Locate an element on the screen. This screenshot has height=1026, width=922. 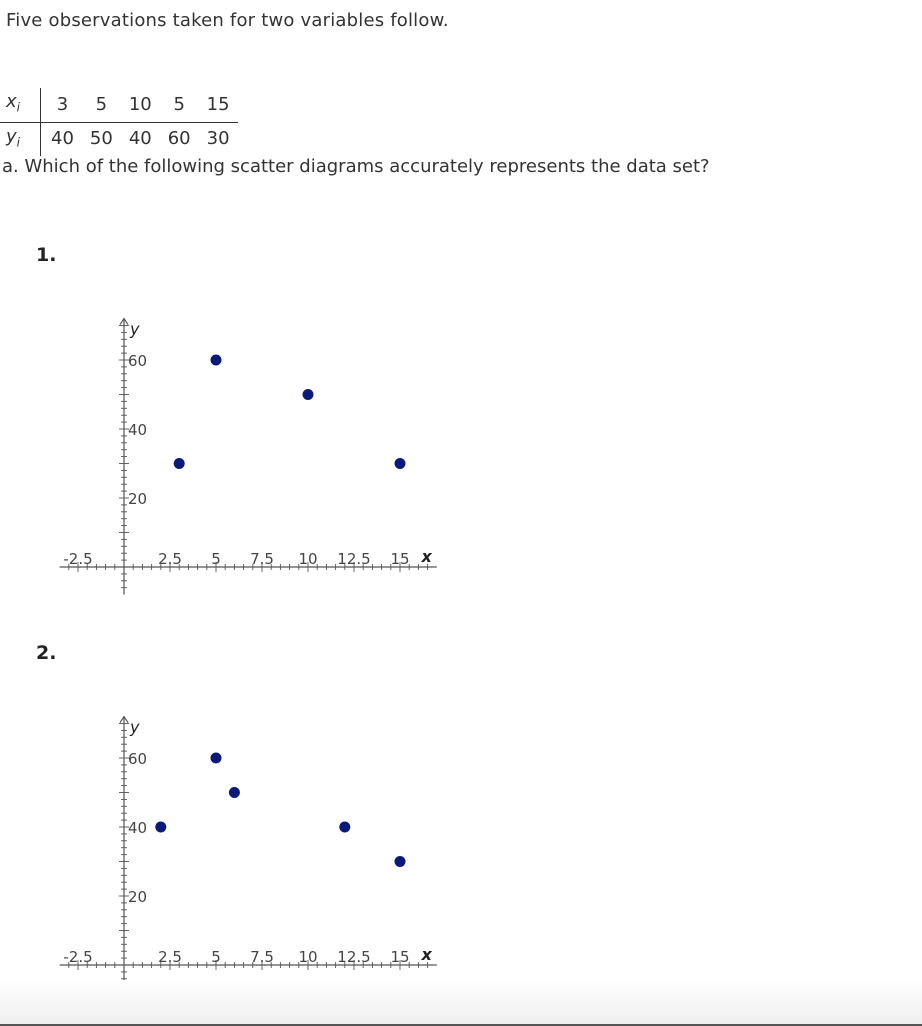
x-subscript: i is located at coordinates (18, 107).